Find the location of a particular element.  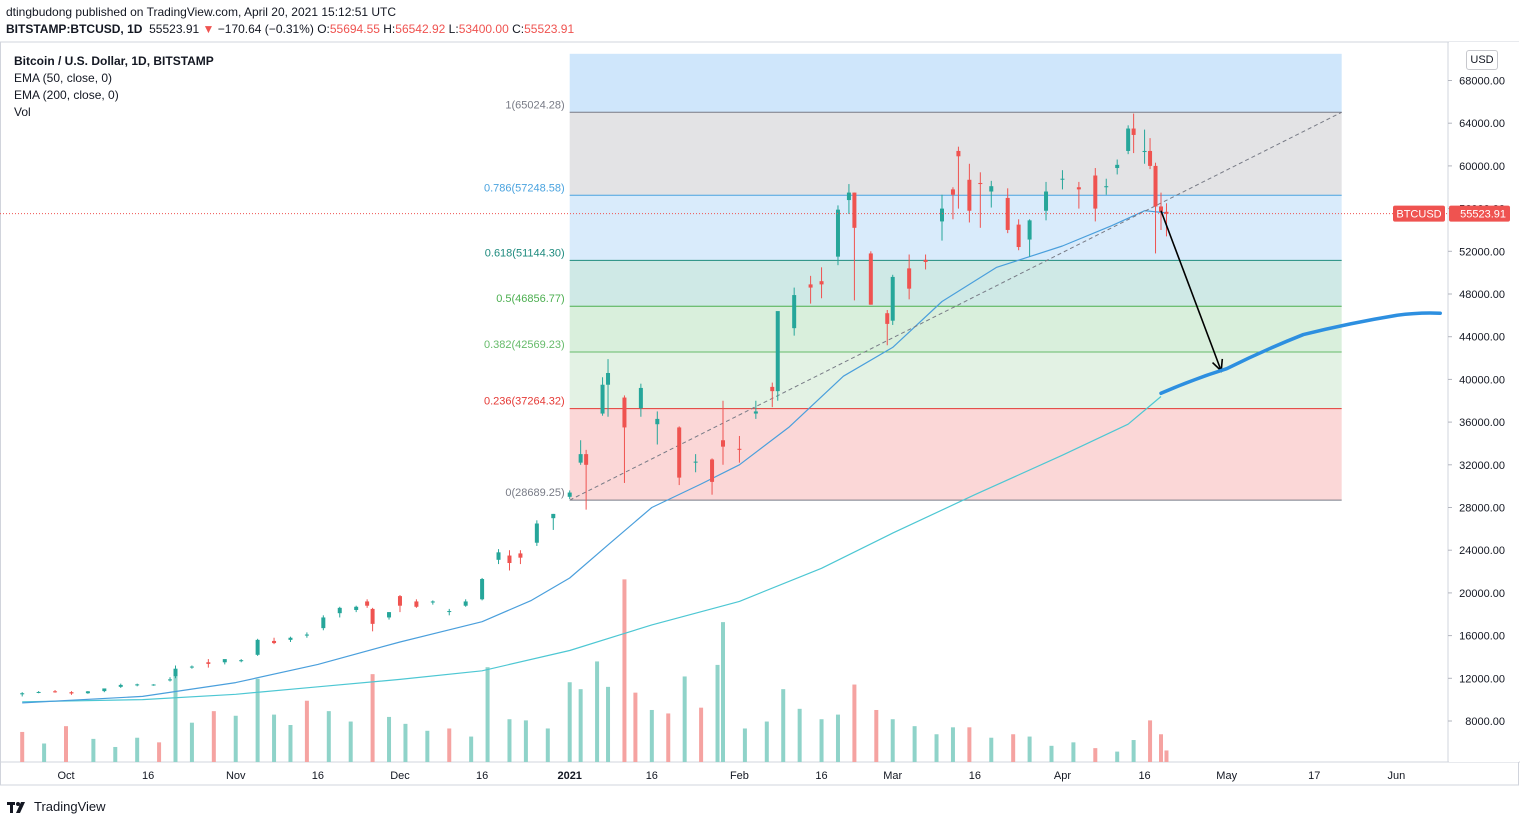

y-tick-label: 68000.00 is located at coordinates (1482, 82).